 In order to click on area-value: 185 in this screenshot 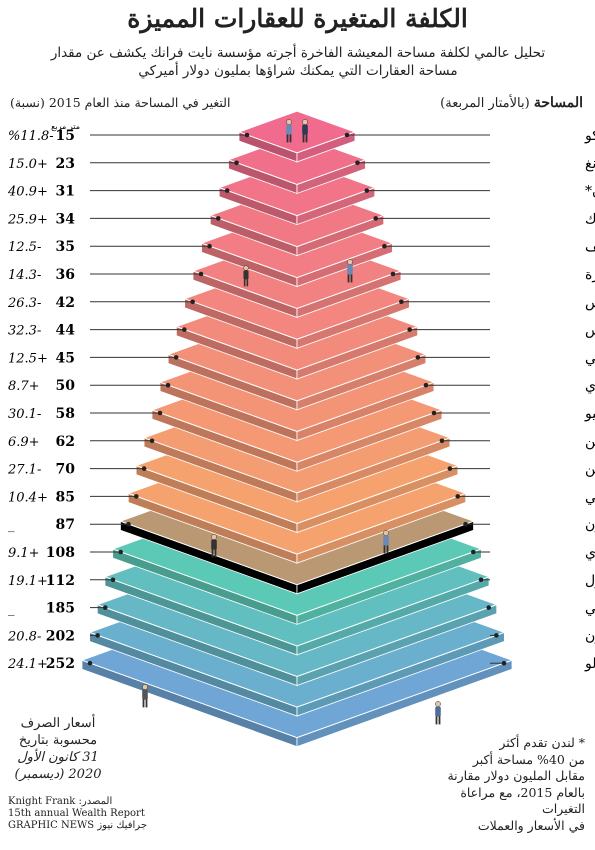, I will do `click(60, 609)`.